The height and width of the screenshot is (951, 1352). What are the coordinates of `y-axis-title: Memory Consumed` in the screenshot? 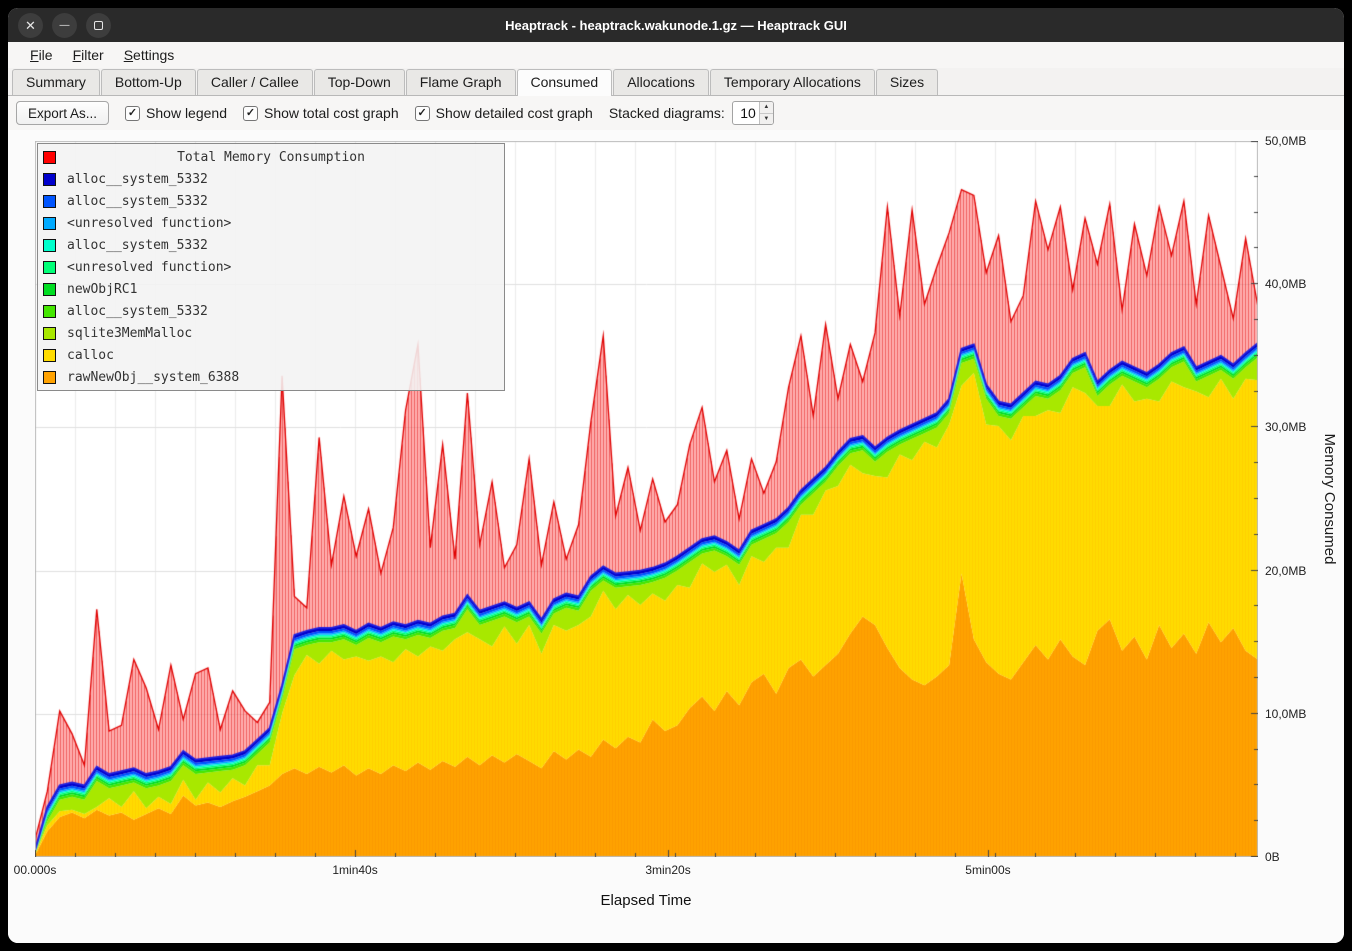 It's located at (1329, 499).